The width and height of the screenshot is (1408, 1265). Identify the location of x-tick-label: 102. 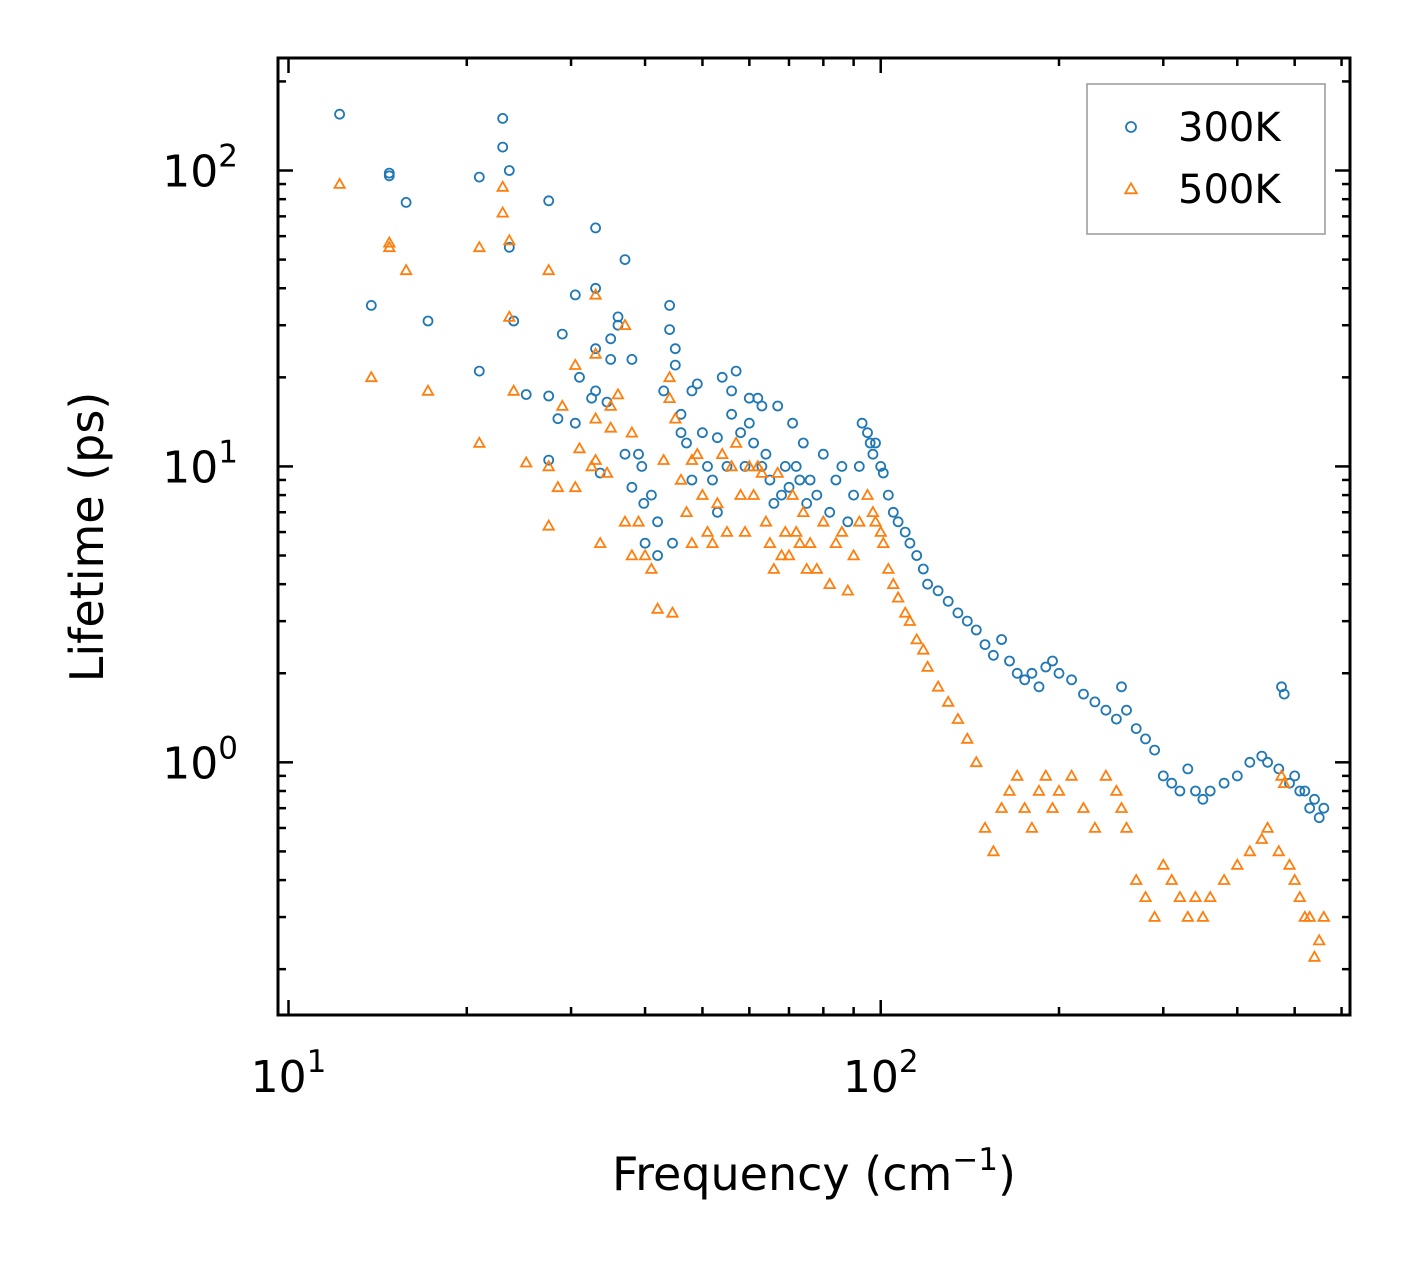
(881, 1073).